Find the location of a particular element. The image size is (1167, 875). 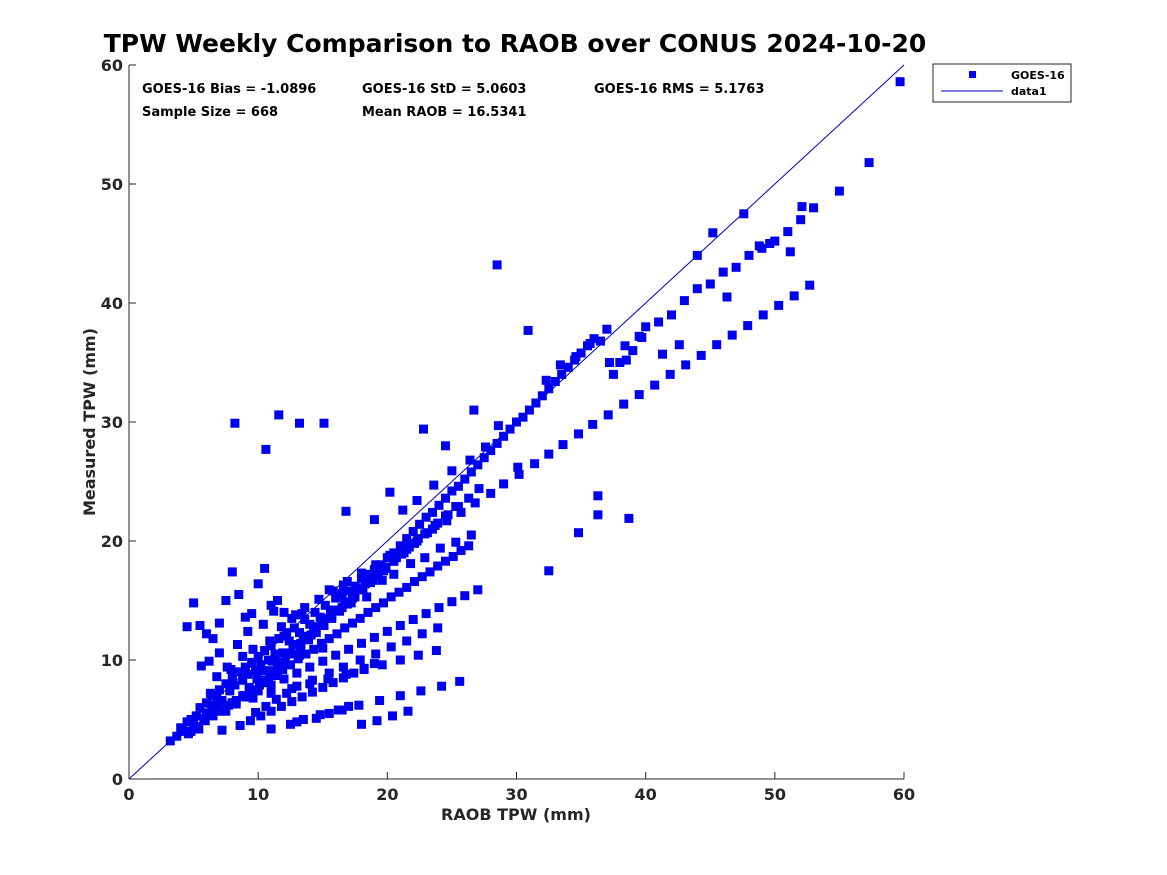

legend-marker-goes16 is located at coordinates (972, 74).